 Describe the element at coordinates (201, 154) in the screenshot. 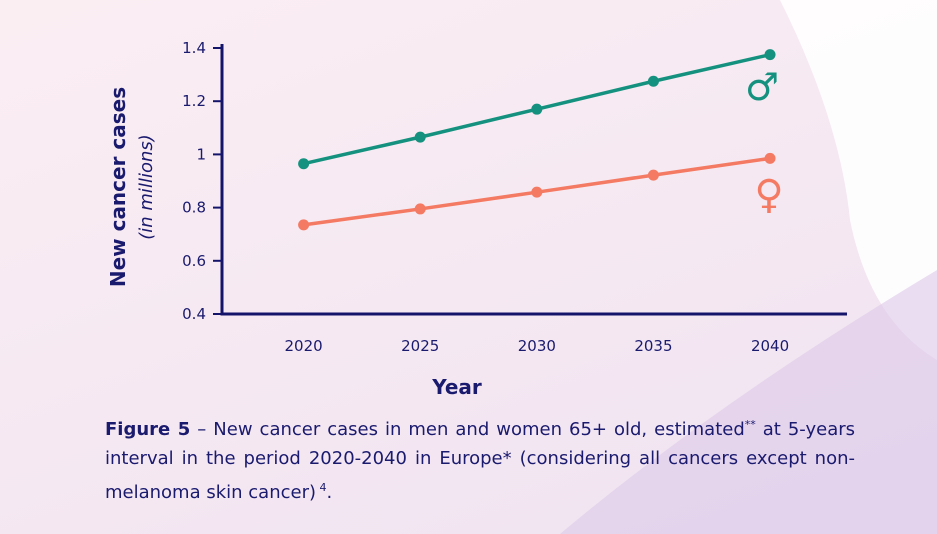

I see `y-tick-label: 1` at that location.